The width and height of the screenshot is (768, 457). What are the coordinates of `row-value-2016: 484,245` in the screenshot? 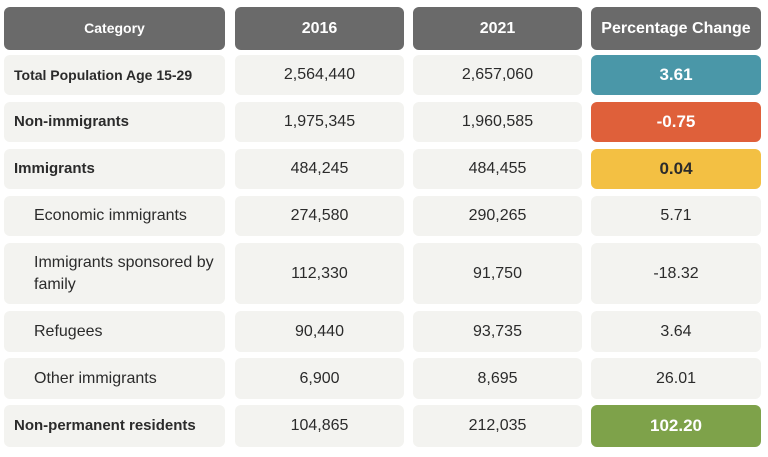 It's located at (319, 169).